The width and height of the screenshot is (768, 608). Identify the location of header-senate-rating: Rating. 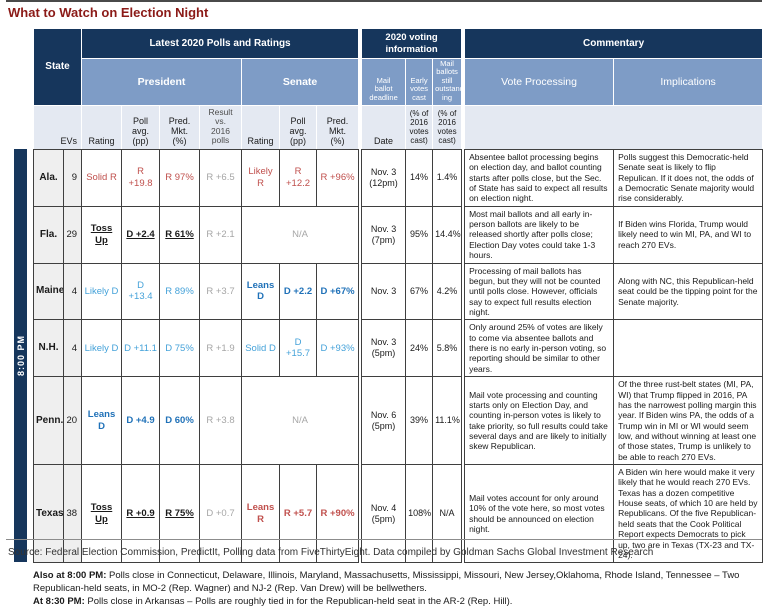
(261, 127).